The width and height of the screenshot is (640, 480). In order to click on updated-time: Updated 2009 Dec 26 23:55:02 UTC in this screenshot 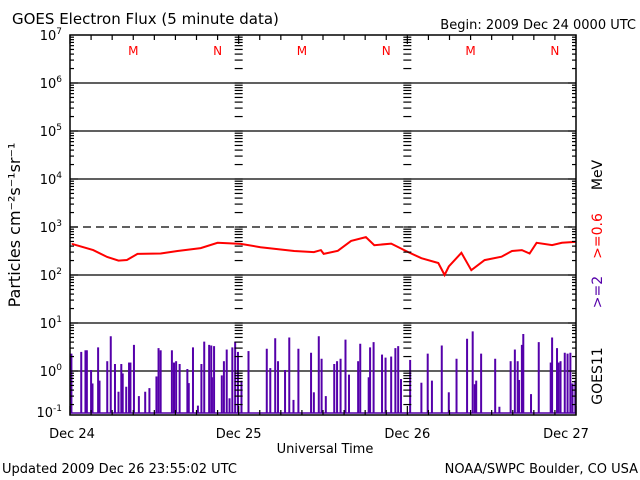, I will do `click(119, 469)`.